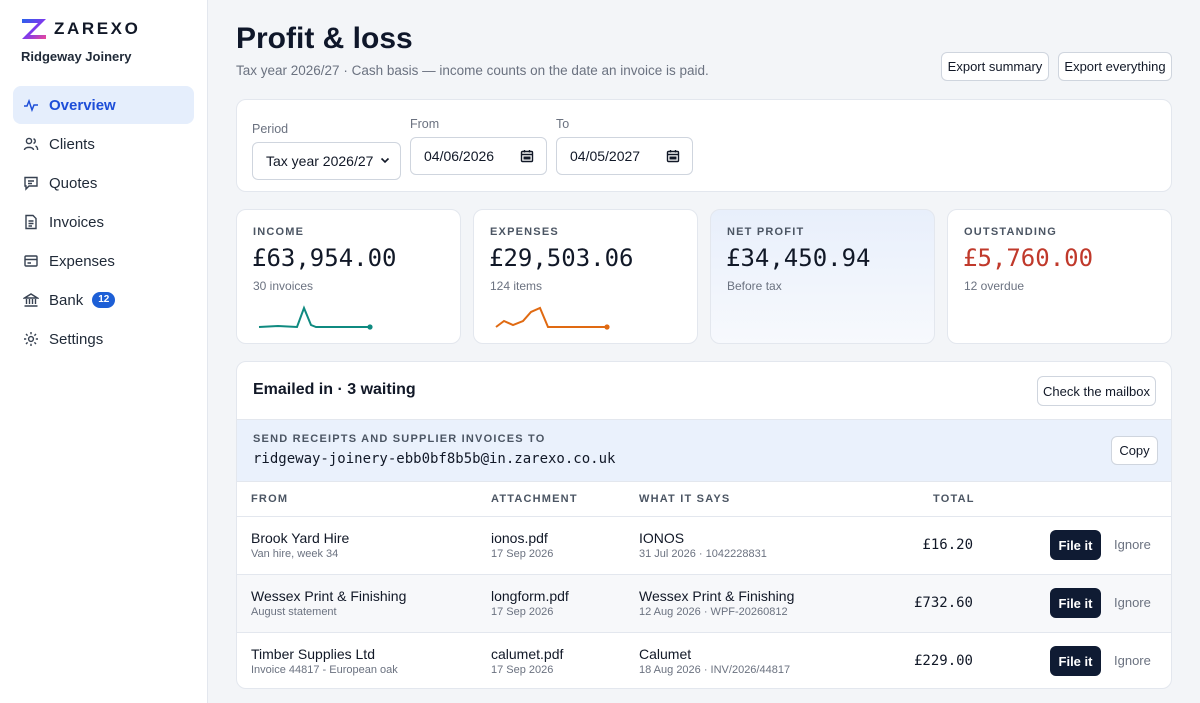  I want to click on table-header: FROM ATTACHMENT WHAT IT SAYS TOTAL, so click(704, 499).